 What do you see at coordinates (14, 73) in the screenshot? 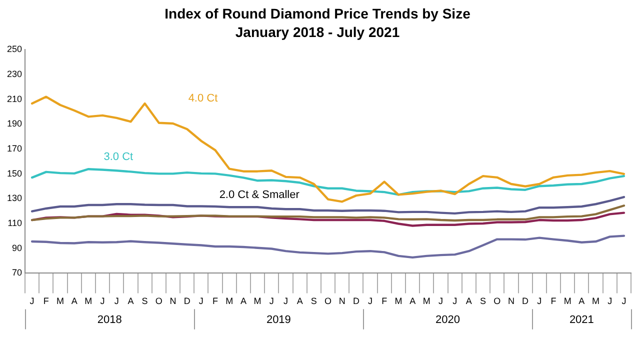
I see `y-tick-label: 230` at bounding box center [14, 73].